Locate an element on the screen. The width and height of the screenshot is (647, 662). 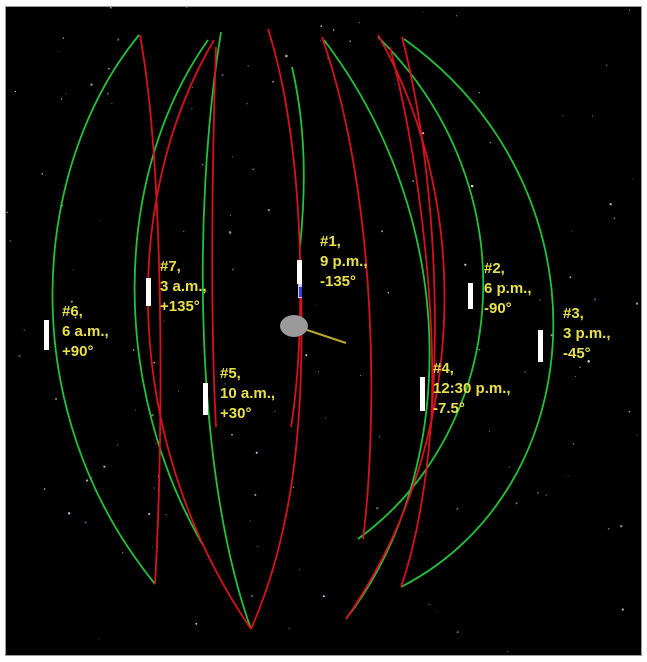
label-time: 10 a.m., is located at coordinates (248, 393).